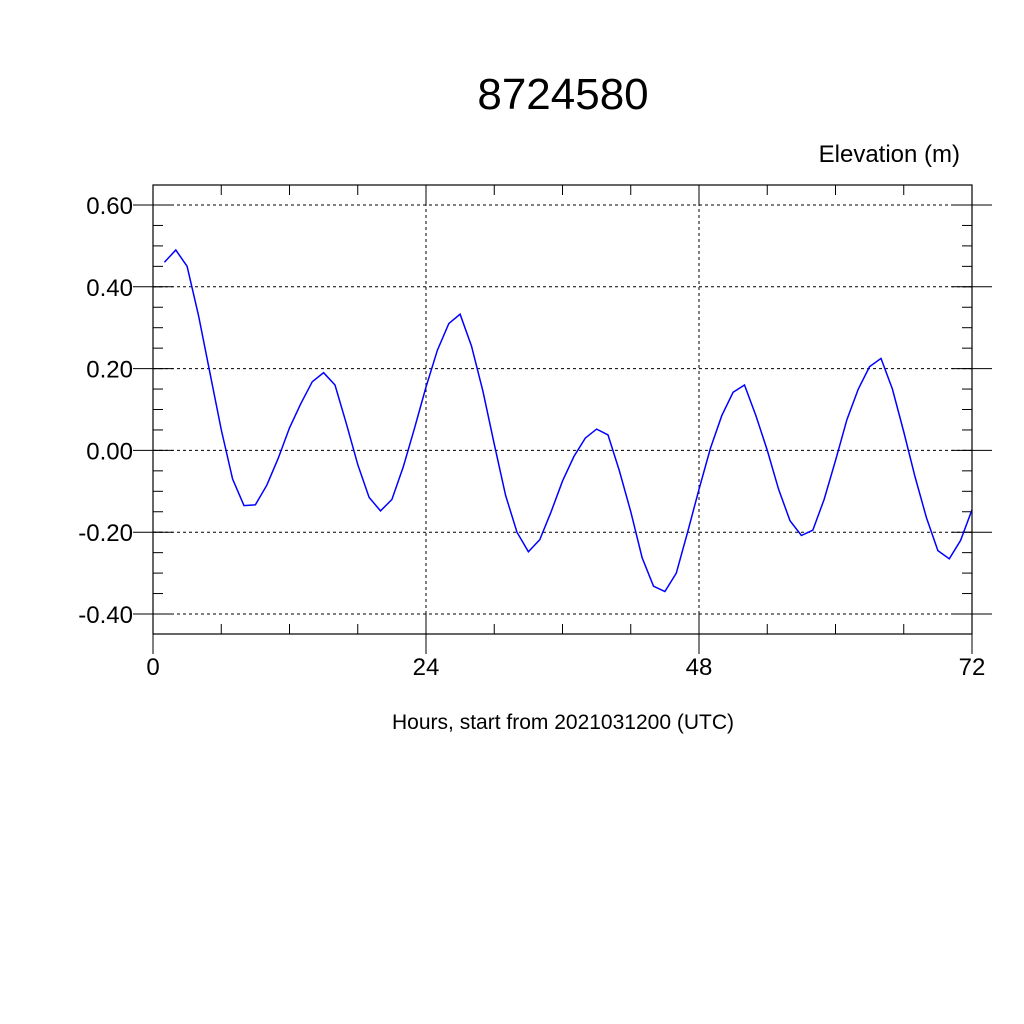 The image size is (1024, 1024). Describe the element at coordinates (562, 94) in the screenshot. I see `chart-title: 8724580` at that location.